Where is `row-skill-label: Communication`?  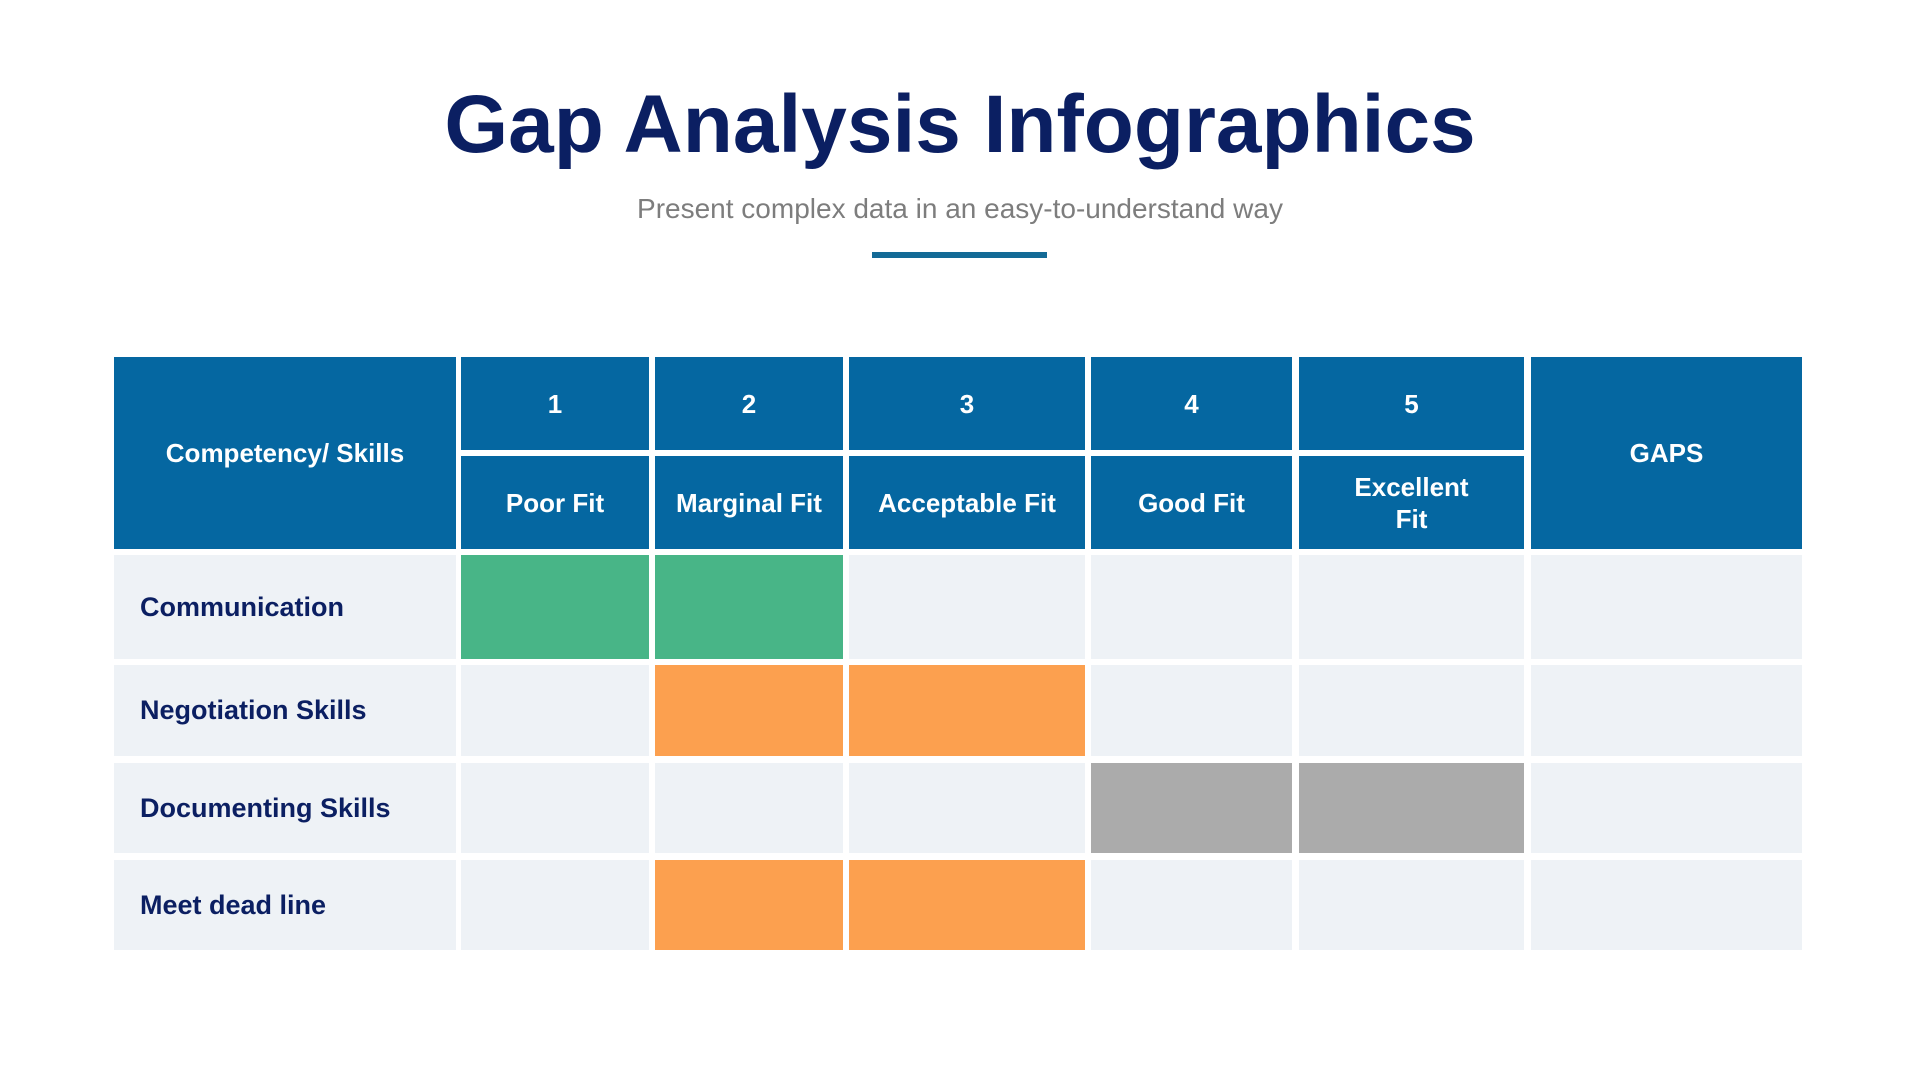 row-skill-label: Communication is located at coordinates (285, 607).